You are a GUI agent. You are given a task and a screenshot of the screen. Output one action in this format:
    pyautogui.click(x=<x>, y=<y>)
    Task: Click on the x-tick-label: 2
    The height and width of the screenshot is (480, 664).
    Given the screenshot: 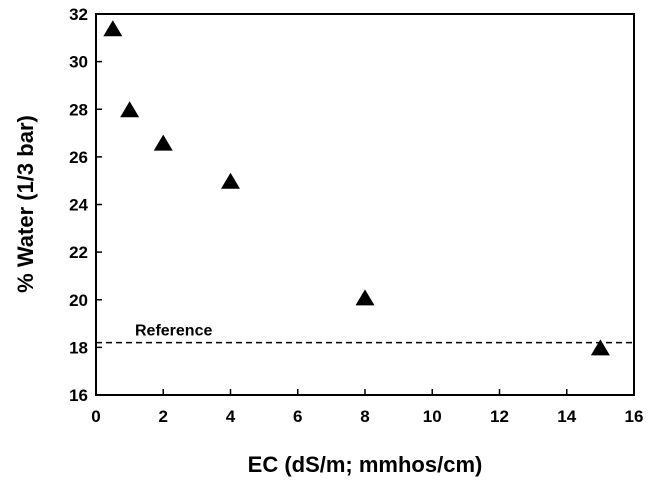 What is the action you would take?
    pyautogui.click(x=163, y=416)
    